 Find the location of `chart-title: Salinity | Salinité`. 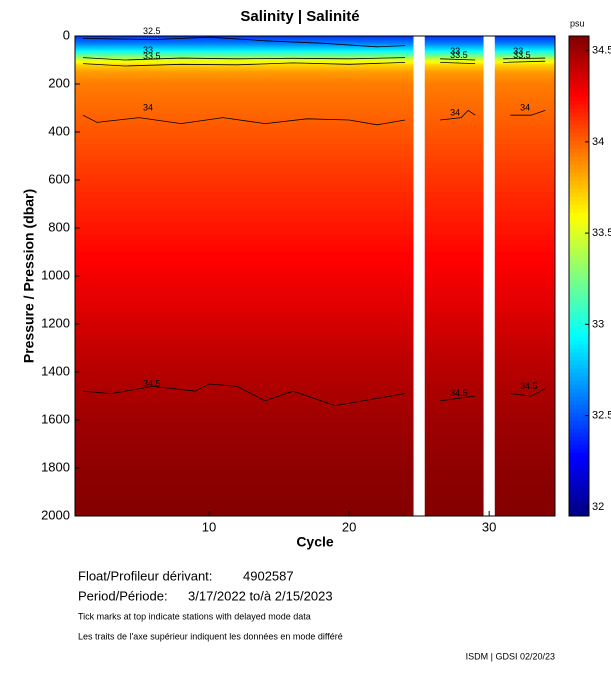

chart-title: Salinity | Salinité is located at coordinates (299, 16).